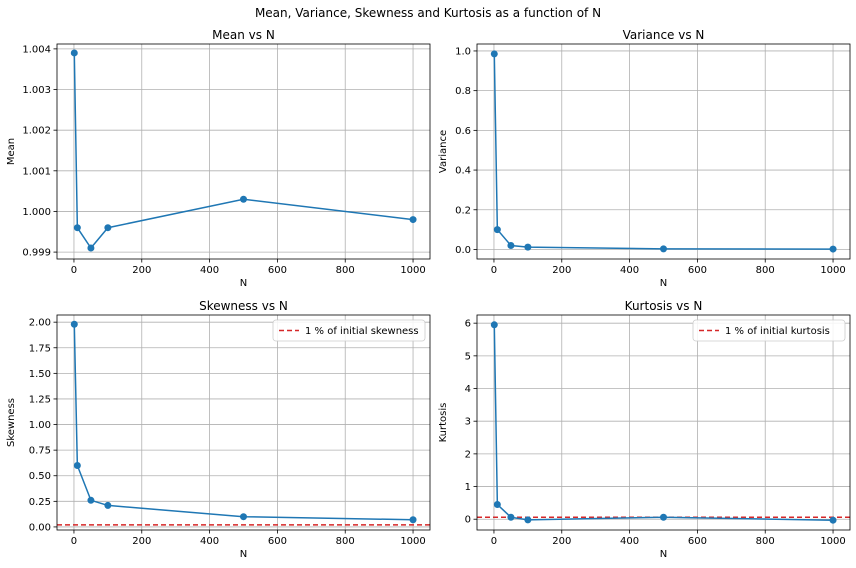  What do you see at coordinates (468, 520) in the screenshot?
I see `y-tick-label: 0` at bounding box center [468, 520].